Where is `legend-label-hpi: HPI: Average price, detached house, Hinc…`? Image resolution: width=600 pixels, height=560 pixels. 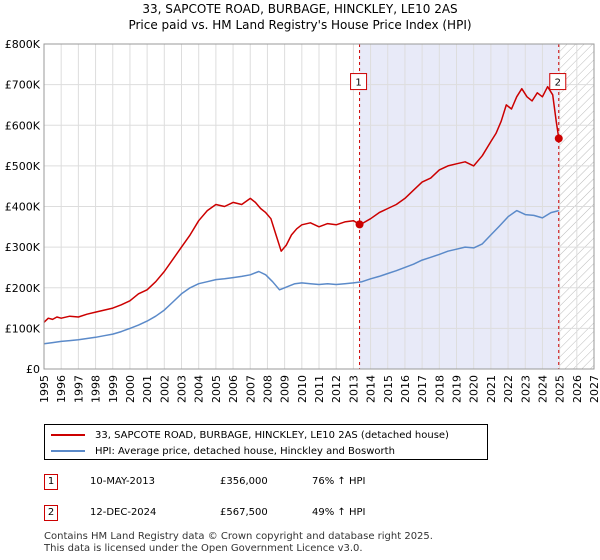 legend-label-hpi: HPI: Average price, detached house, Hinc… is located at coordinates (245, 451).